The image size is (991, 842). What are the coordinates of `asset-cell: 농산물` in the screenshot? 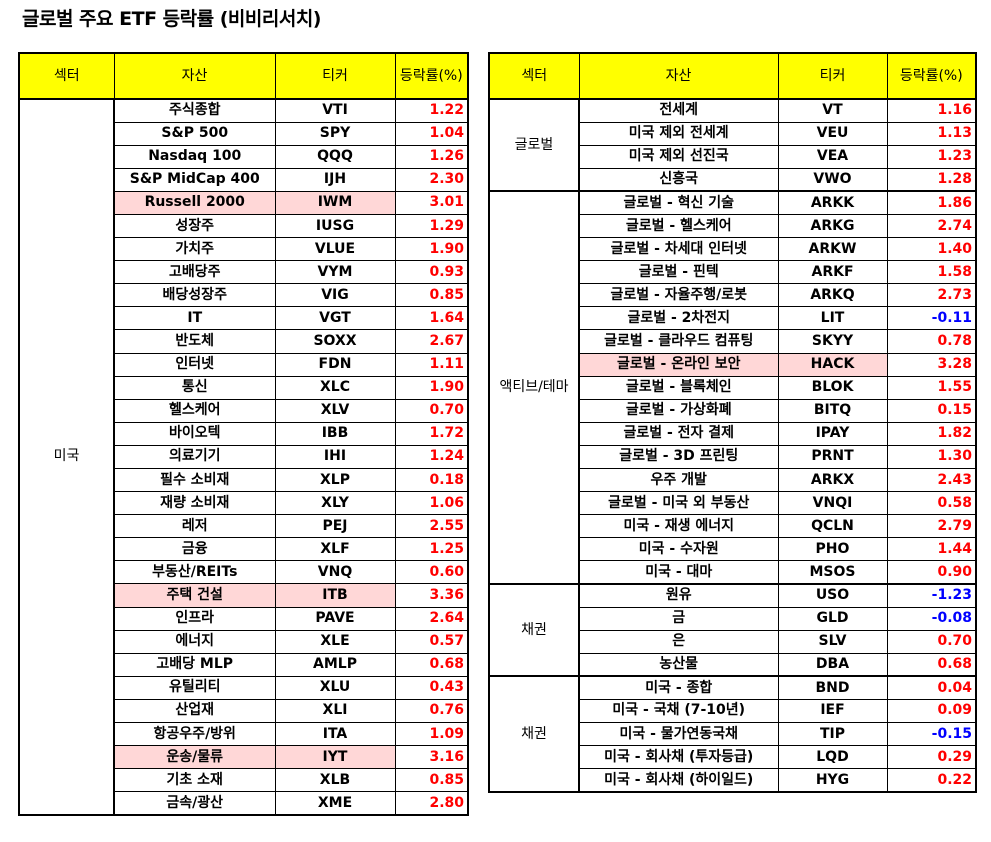 It's located at (678, 664).